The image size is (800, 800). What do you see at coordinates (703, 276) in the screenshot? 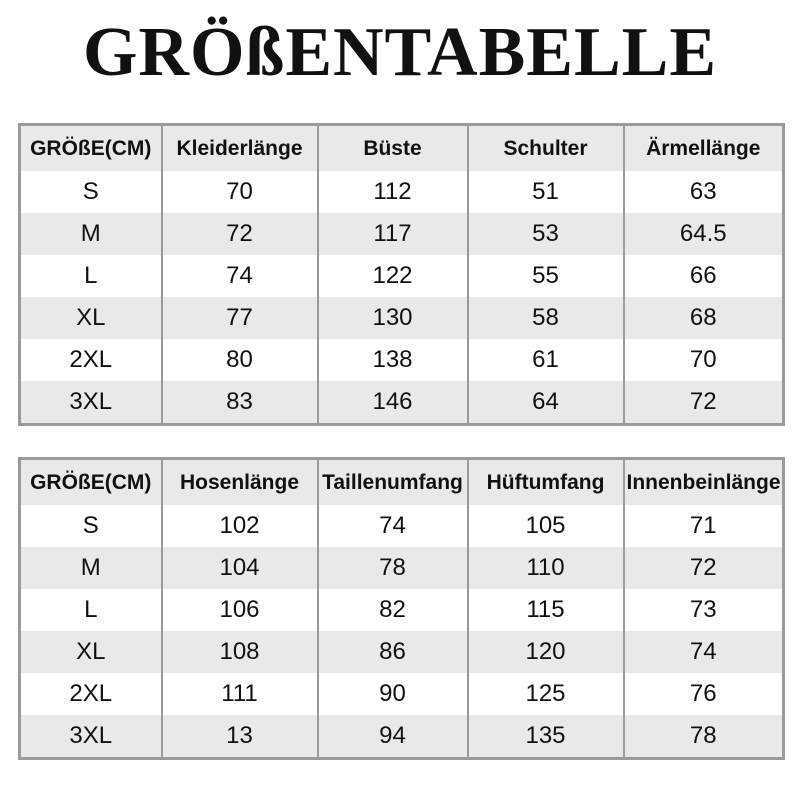
I see `value-cell: 66` at bounding box center [703, 276].